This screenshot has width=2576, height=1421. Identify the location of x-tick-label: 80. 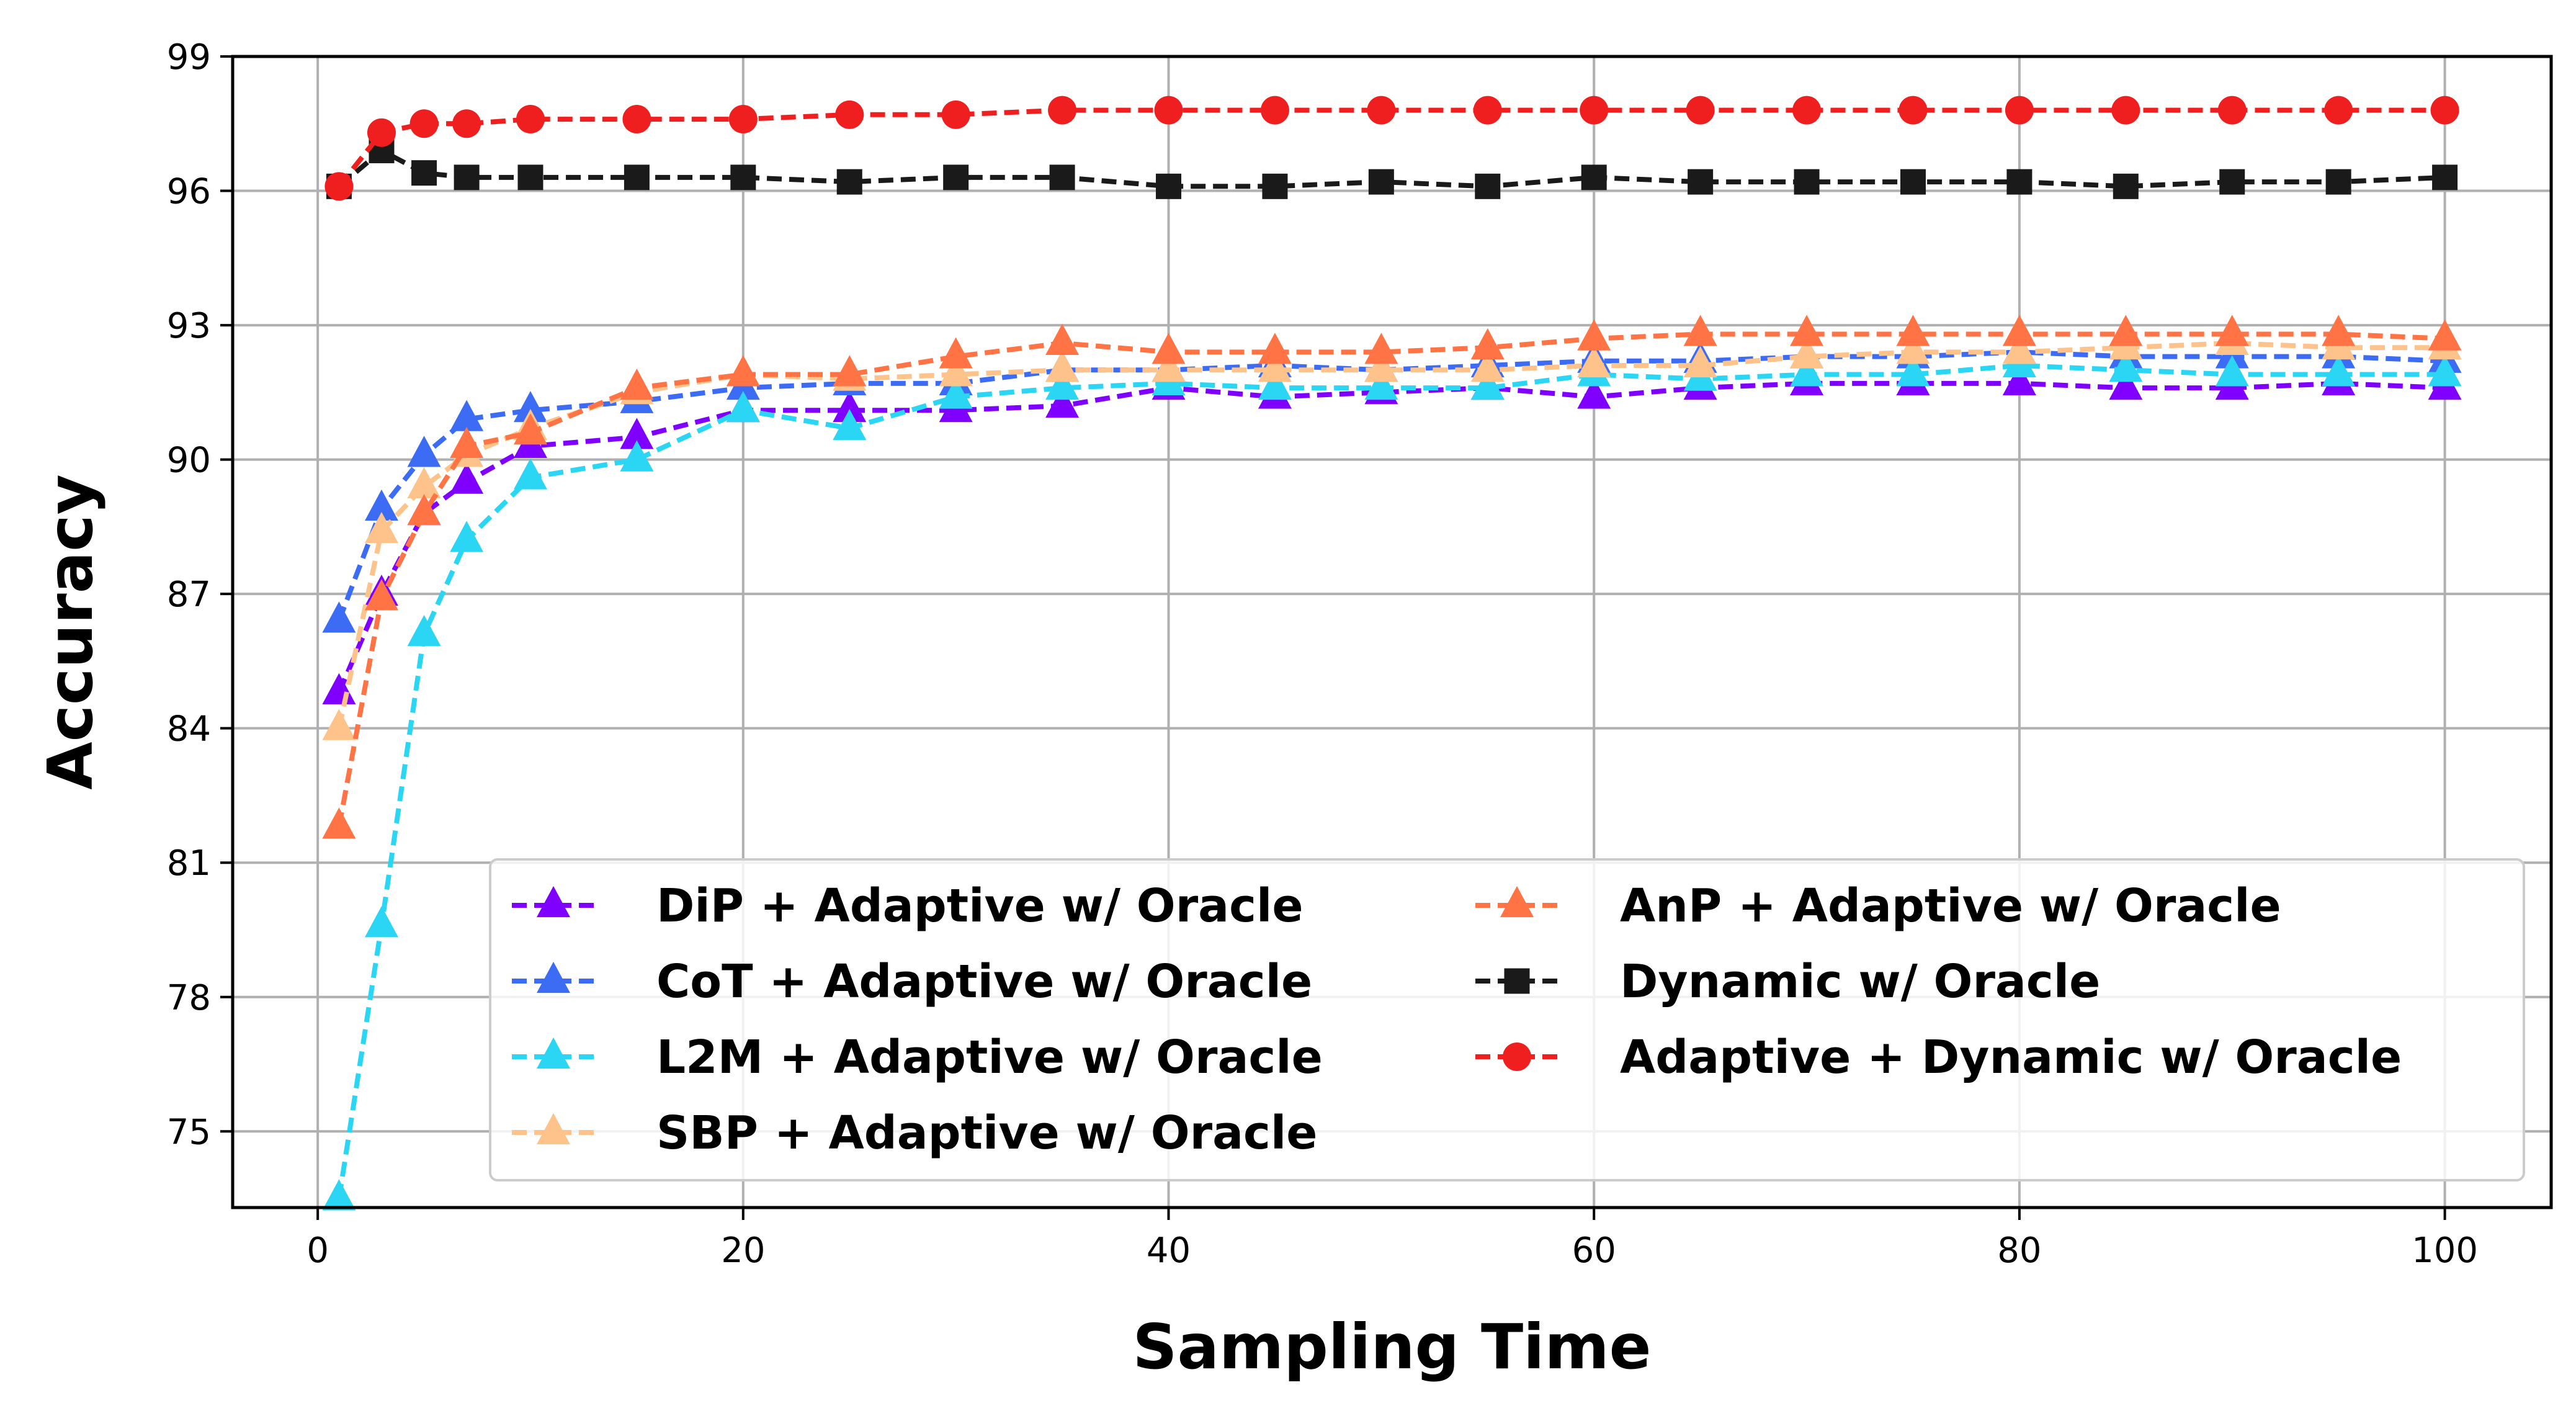
(2019, 1250).